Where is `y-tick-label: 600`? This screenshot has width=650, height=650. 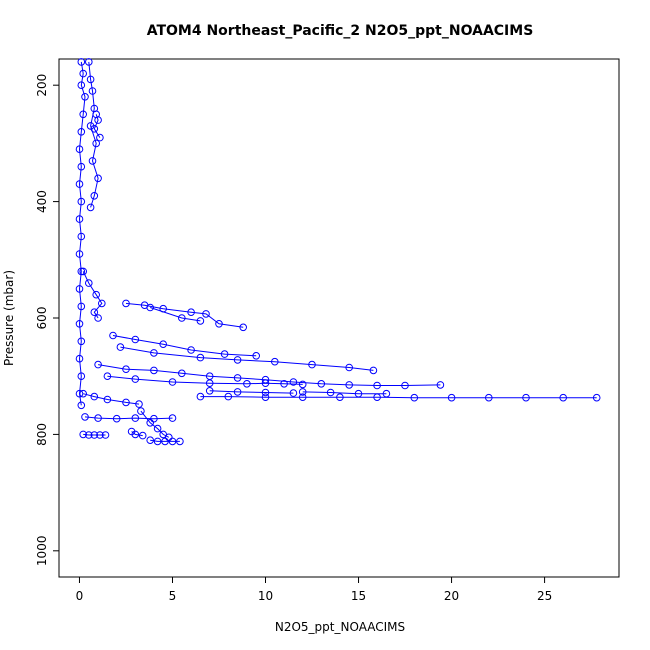
y-tick-label: 600 is located at coordinates (42, 318).